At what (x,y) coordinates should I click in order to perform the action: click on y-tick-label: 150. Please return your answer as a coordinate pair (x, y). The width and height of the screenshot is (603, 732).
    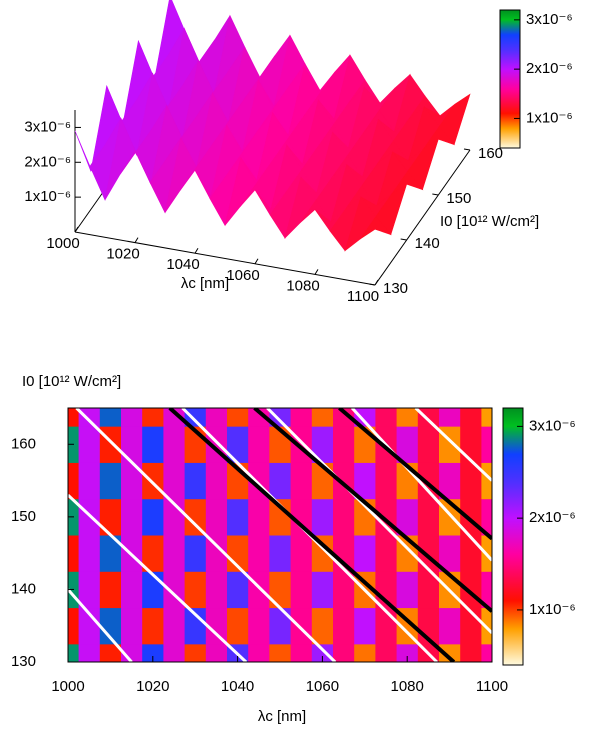
    Looking at the image, I should click on (23, 516).